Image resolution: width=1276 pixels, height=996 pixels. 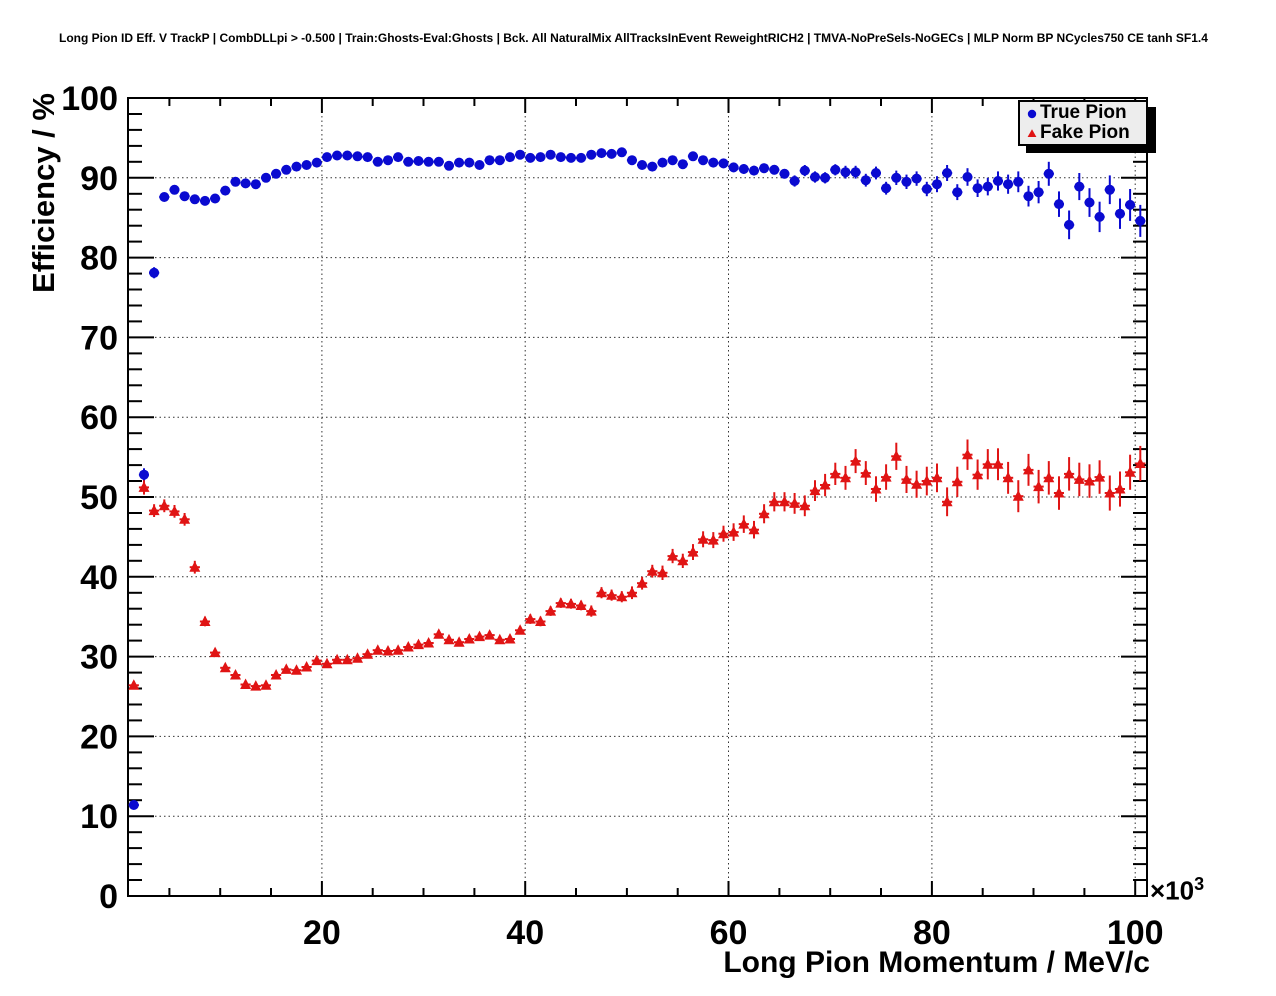 What do you see at coordinates (1083, 112) in the screenshot?
I see `legend-label: True Pion` at bounding box center [1083, 112].